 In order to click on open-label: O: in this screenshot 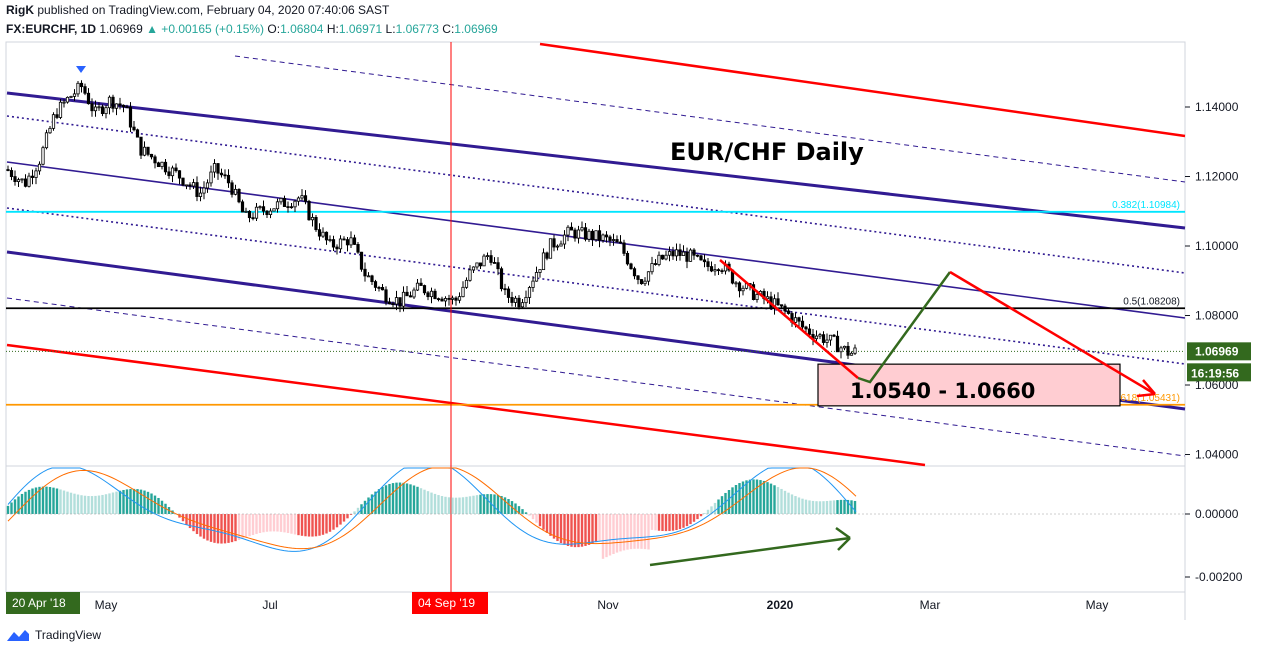, I will do `click(274, 29)`.